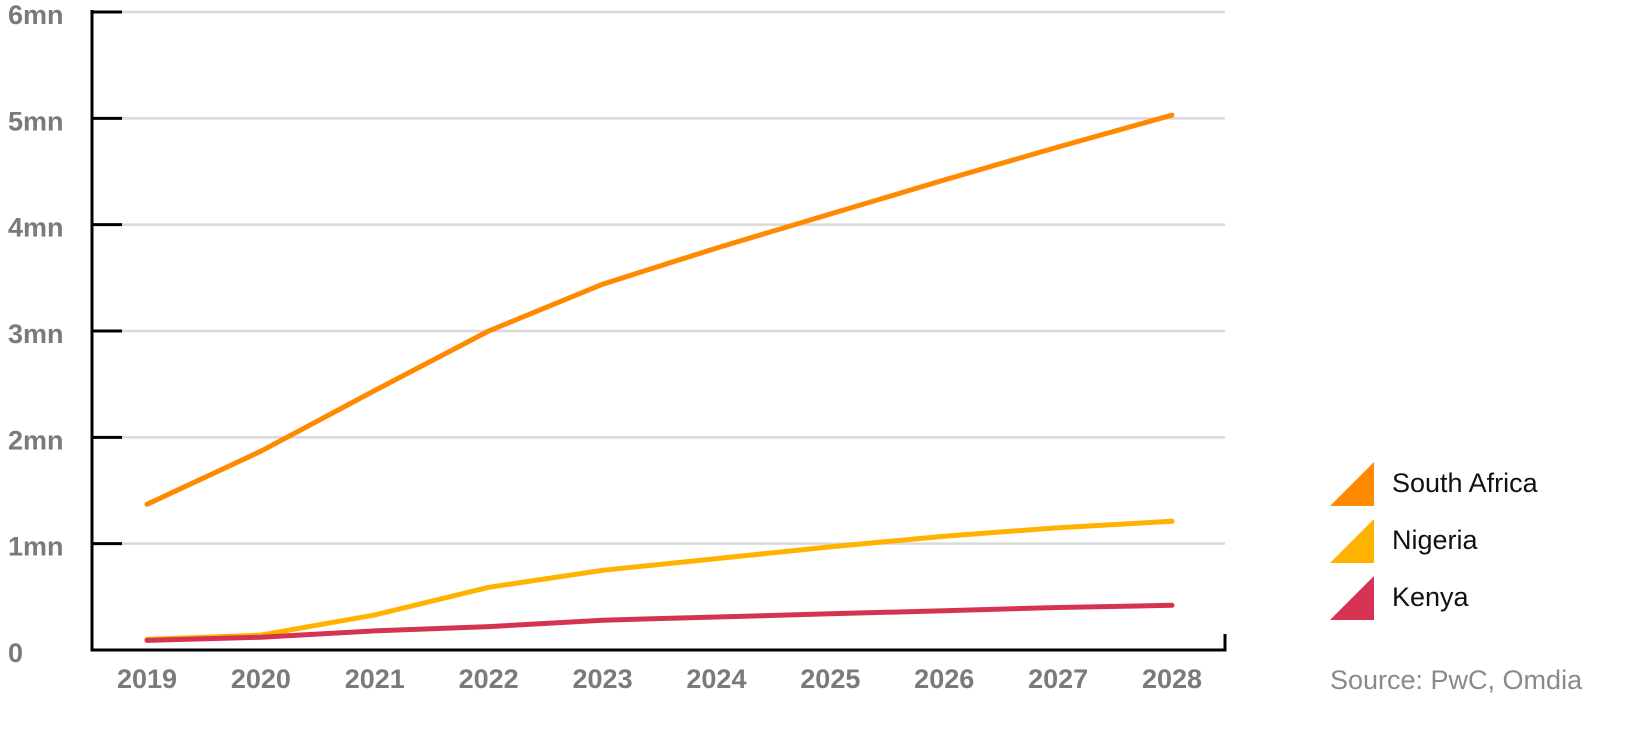 This screenshot has height=738, width=1647. I want to click on x-tick-label: 2022, so click(489, 679).